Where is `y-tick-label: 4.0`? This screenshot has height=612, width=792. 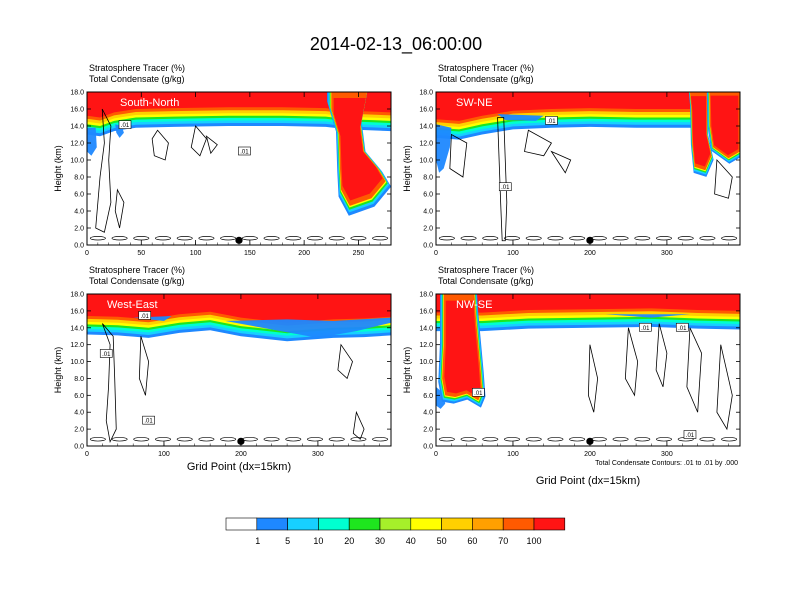
y-tick-label: 4.0 is located at coordinates (428, 212).